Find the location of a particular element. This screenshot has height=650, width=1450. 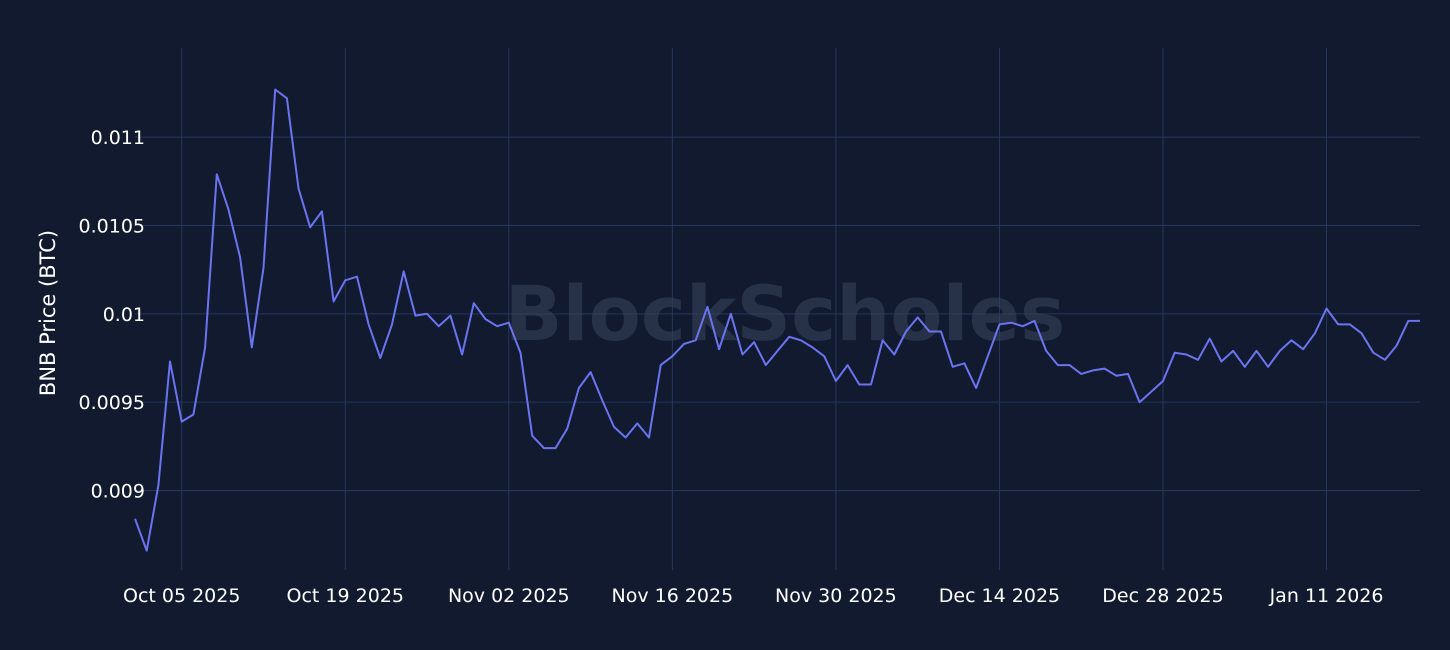

y-axis-title: BNB Price (BTC) is located at coordinates (48, 313).